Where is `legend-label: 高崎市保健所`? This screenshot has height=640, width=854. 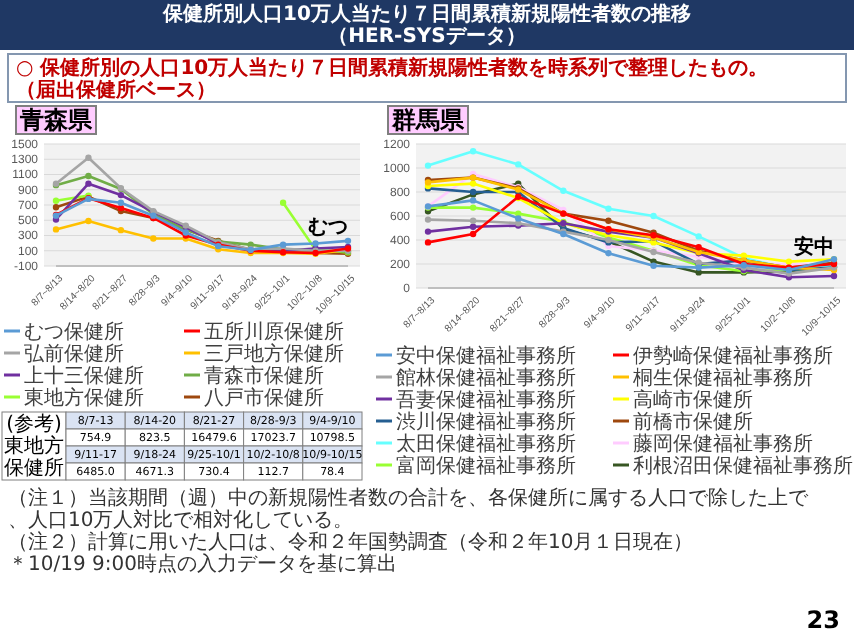
legend-label: 高崎市保健所 is located at coordinates (693, 400).